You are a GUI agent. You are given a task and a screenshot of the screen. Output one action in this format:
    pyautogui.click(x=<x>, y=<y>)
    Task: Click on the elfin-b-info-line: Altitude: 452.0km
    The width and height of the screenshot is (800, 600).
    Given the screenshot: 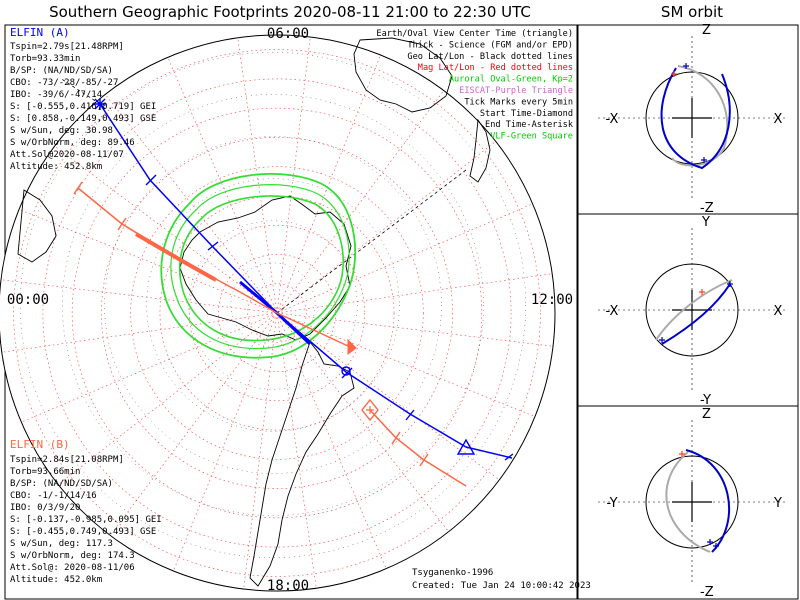 What is the action you would take?
    pyautogui.click(x=56, y=580)
    